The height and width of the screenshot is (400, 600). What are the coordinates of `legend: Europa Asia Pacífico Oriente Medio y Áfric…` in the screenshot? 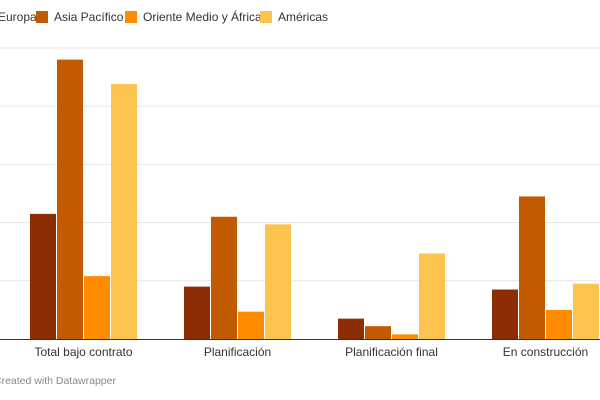 It's located at (164, 16).